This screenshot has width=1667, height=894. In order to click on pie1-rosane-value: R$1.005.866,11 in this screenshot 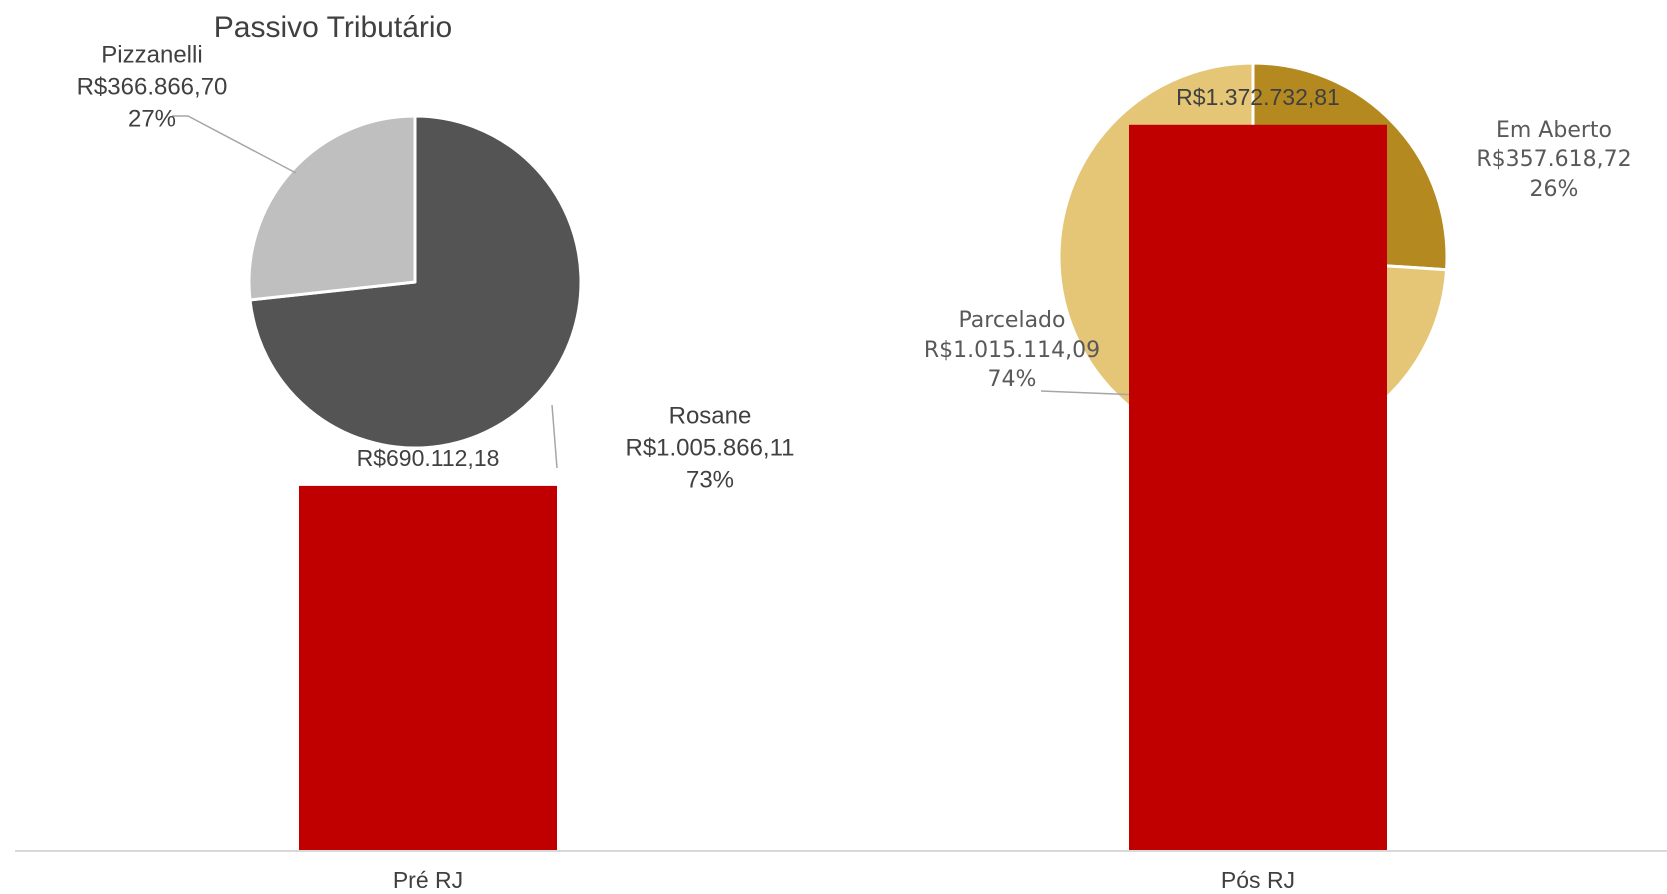, I will do `click(709, 447)`.